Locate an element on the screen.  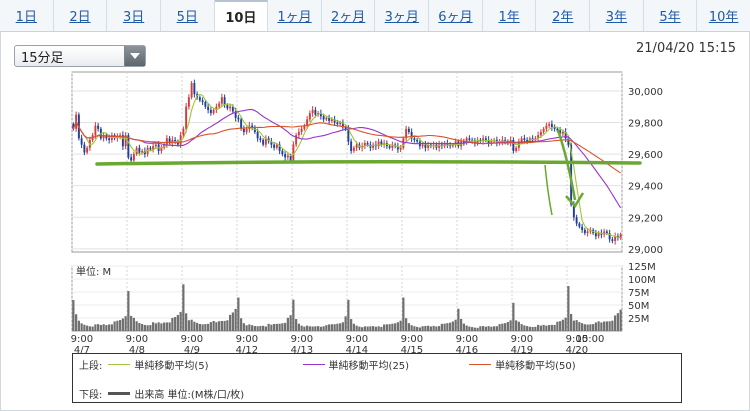
price-tick-label: 29,800 is located at coordinates (645, 124).